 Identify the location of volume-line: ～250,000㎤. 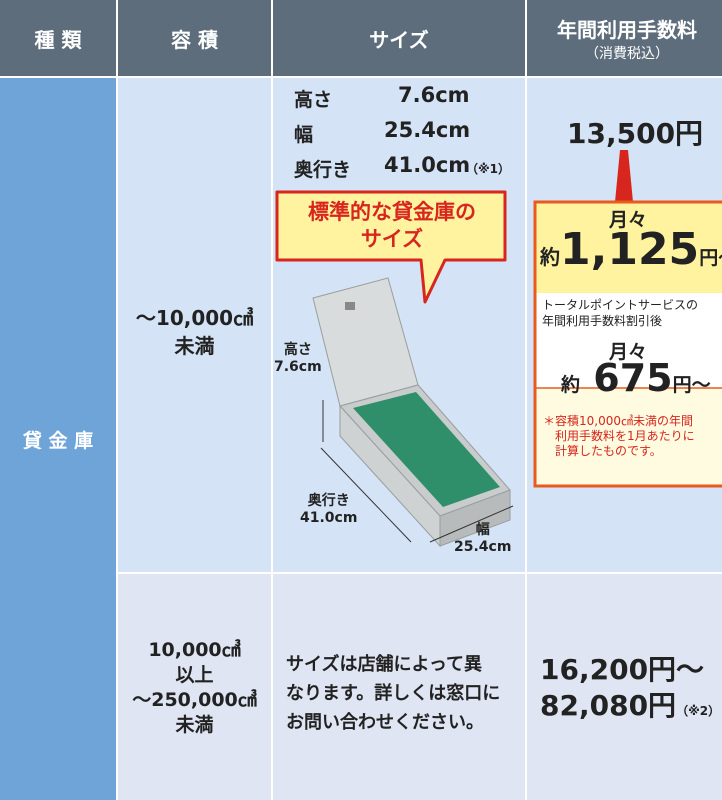
(194, 700).